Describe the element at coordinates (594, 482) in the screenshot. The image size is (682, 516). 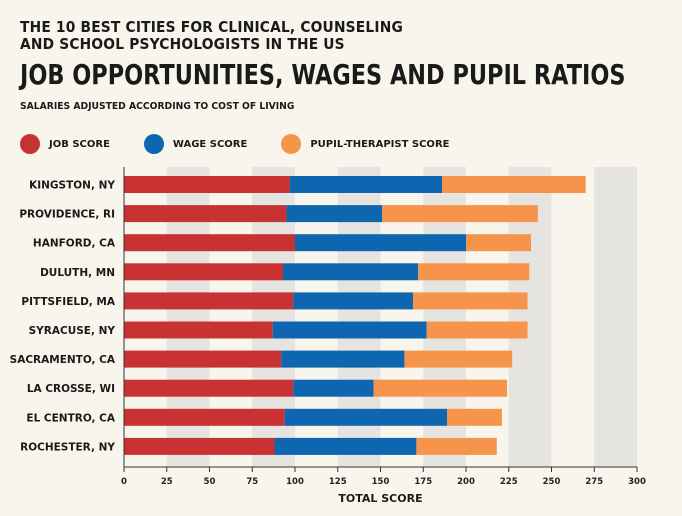
I see `x-tick-label: 275` at that location.